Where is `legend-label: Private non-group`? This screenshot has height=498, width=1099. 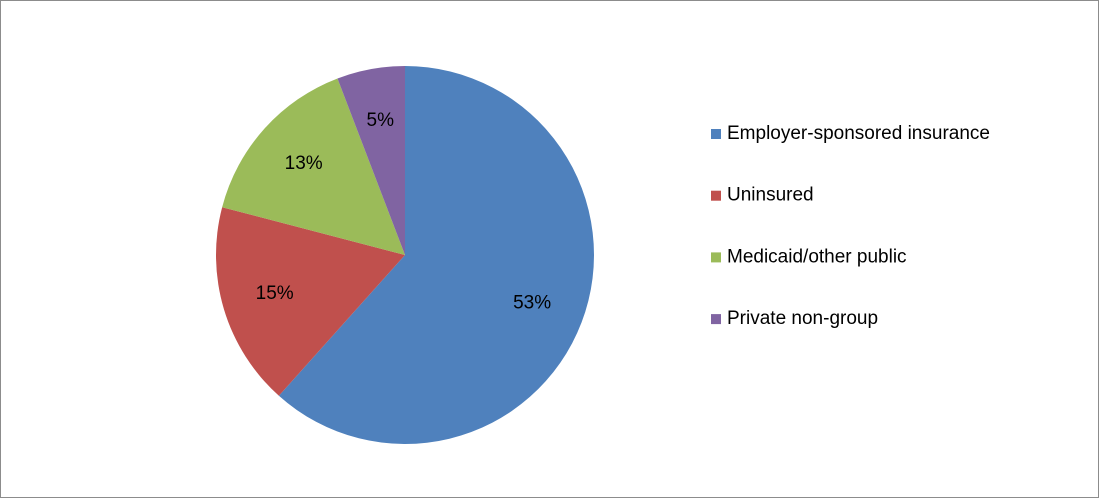 legend-label: Private non-group is located at coordinates (802, 318).